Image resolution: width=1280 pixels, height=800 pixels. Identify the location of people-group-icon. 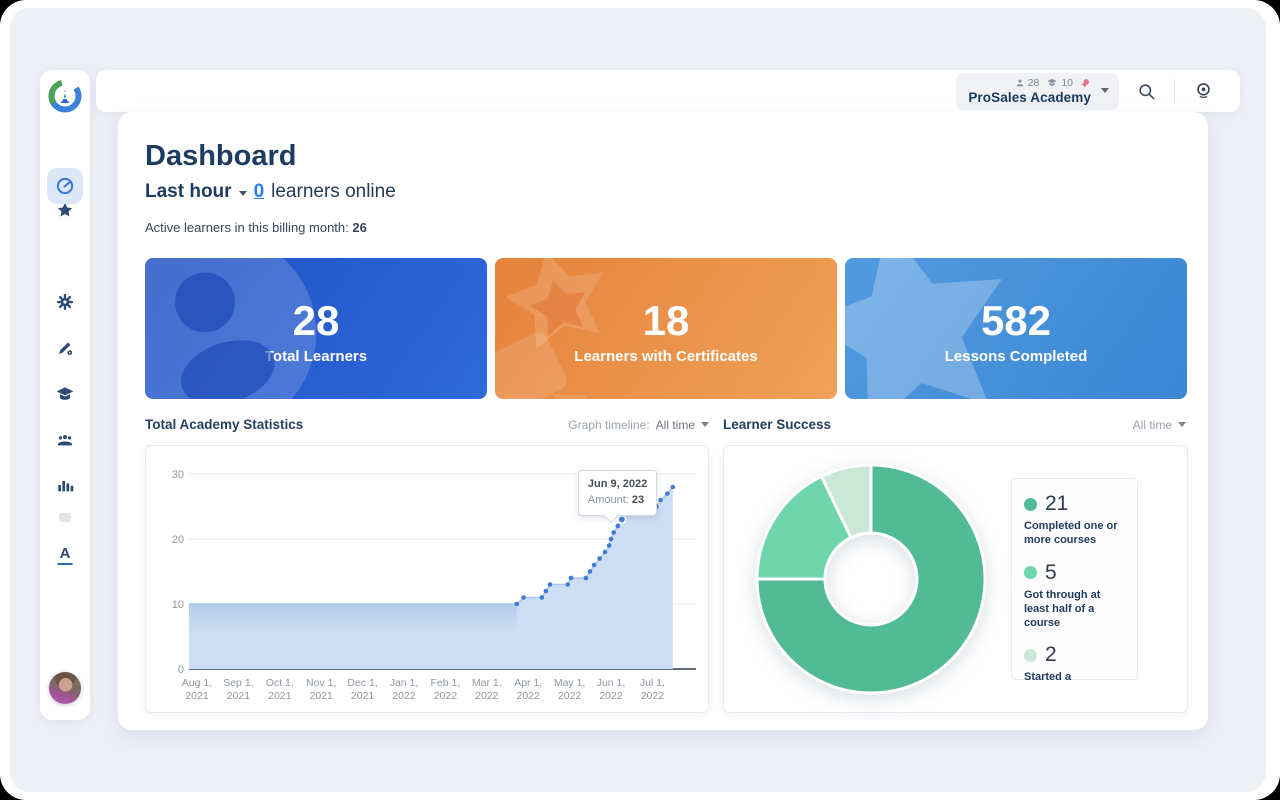
(65, 440).